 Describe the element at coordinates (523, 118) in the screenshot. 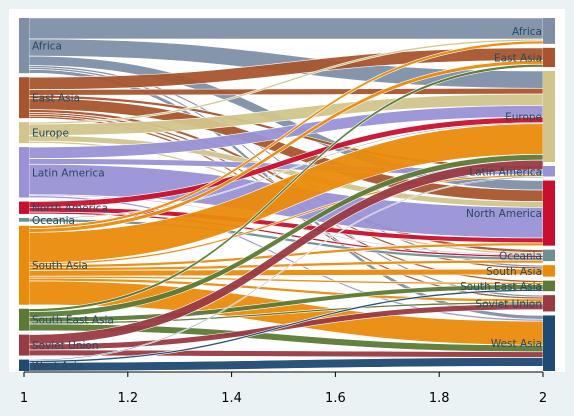

I see `right-label-europe: Europe` at that location.